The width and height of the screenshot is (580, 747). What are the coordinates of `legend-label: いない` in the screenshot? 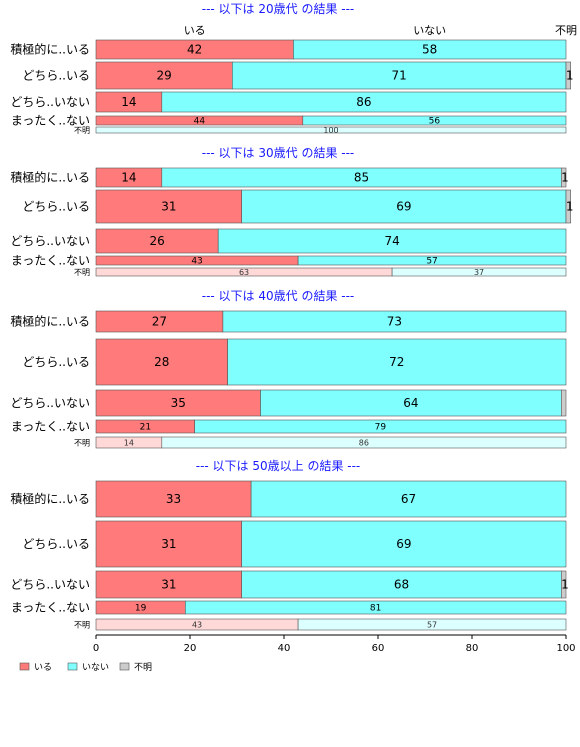 It's located at (95, 667).